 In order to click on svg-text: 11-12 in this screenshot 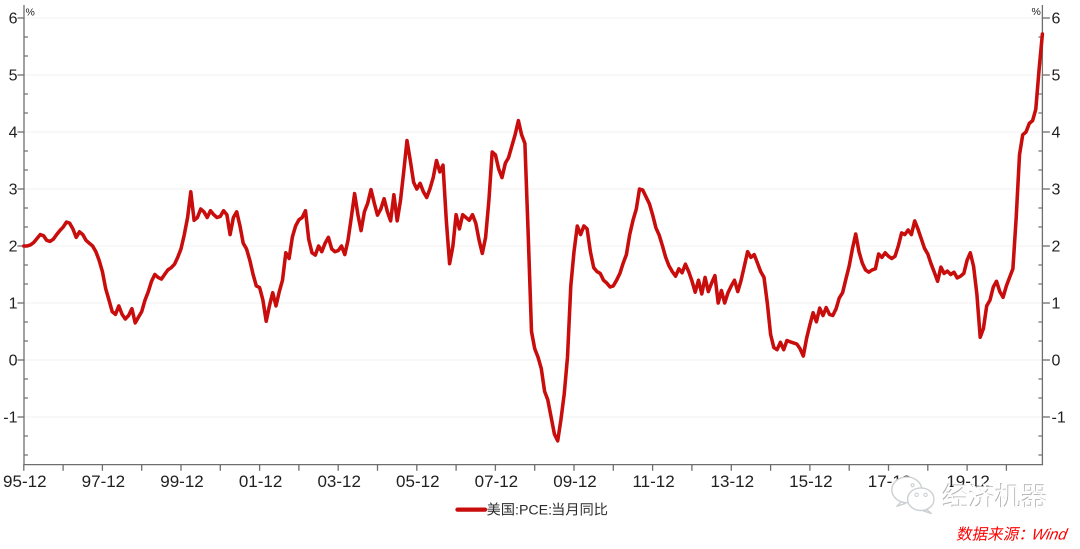, I will do `click(653, 481)`.